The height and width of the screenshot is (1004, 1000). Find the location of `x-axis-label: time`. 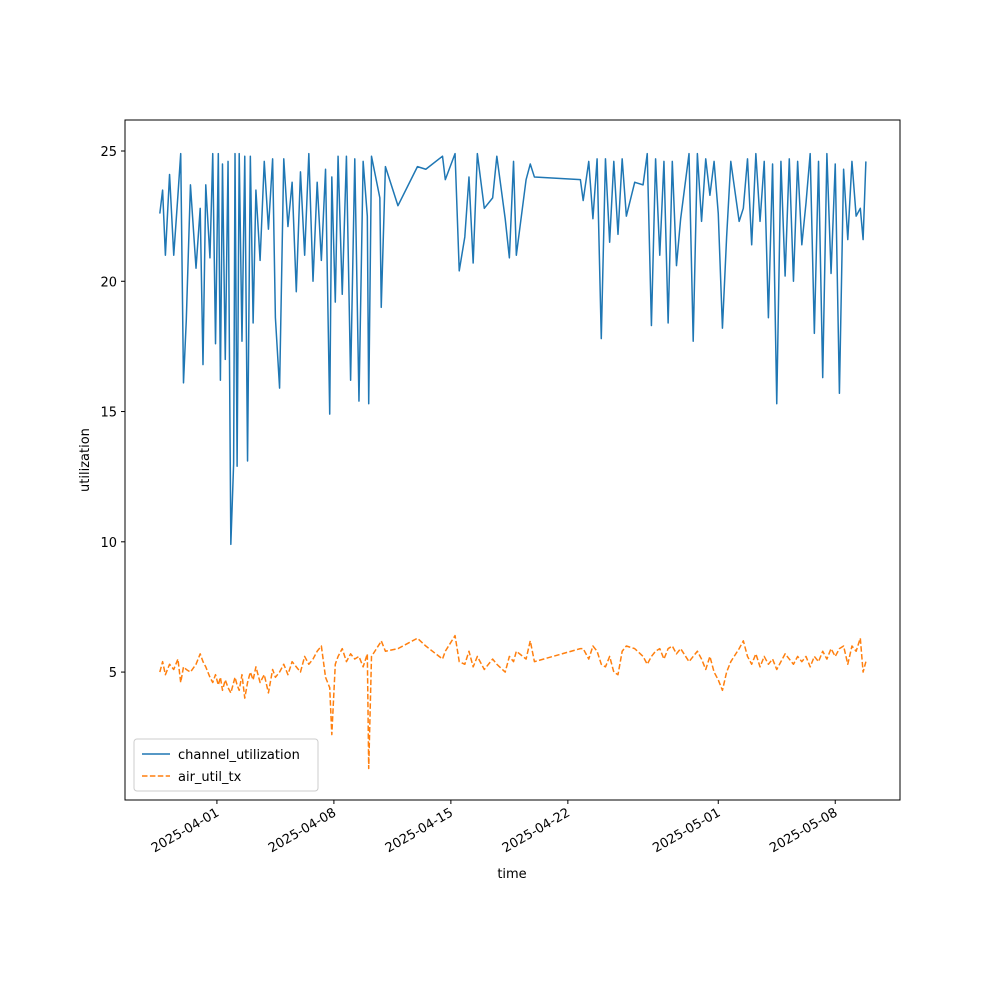

x-axis-label: time is located at coordinates (511, 874).